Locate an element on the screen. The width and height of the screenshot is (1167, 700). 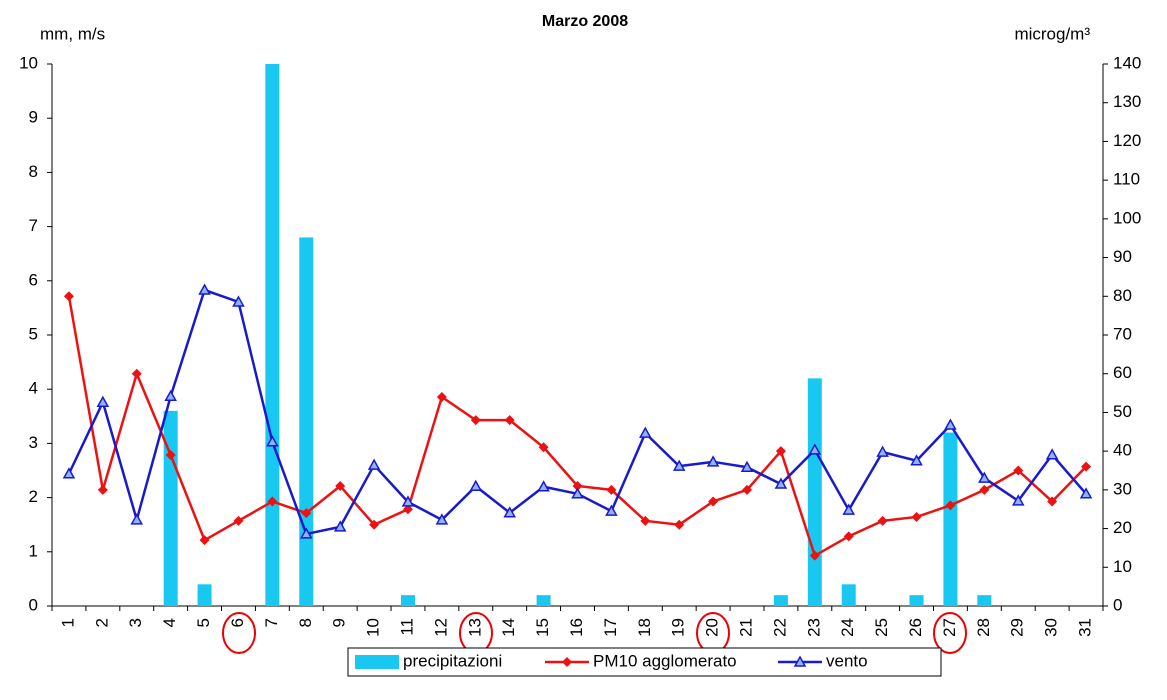
y2-tick-label: 90 is located at coordinates (1122, 256).